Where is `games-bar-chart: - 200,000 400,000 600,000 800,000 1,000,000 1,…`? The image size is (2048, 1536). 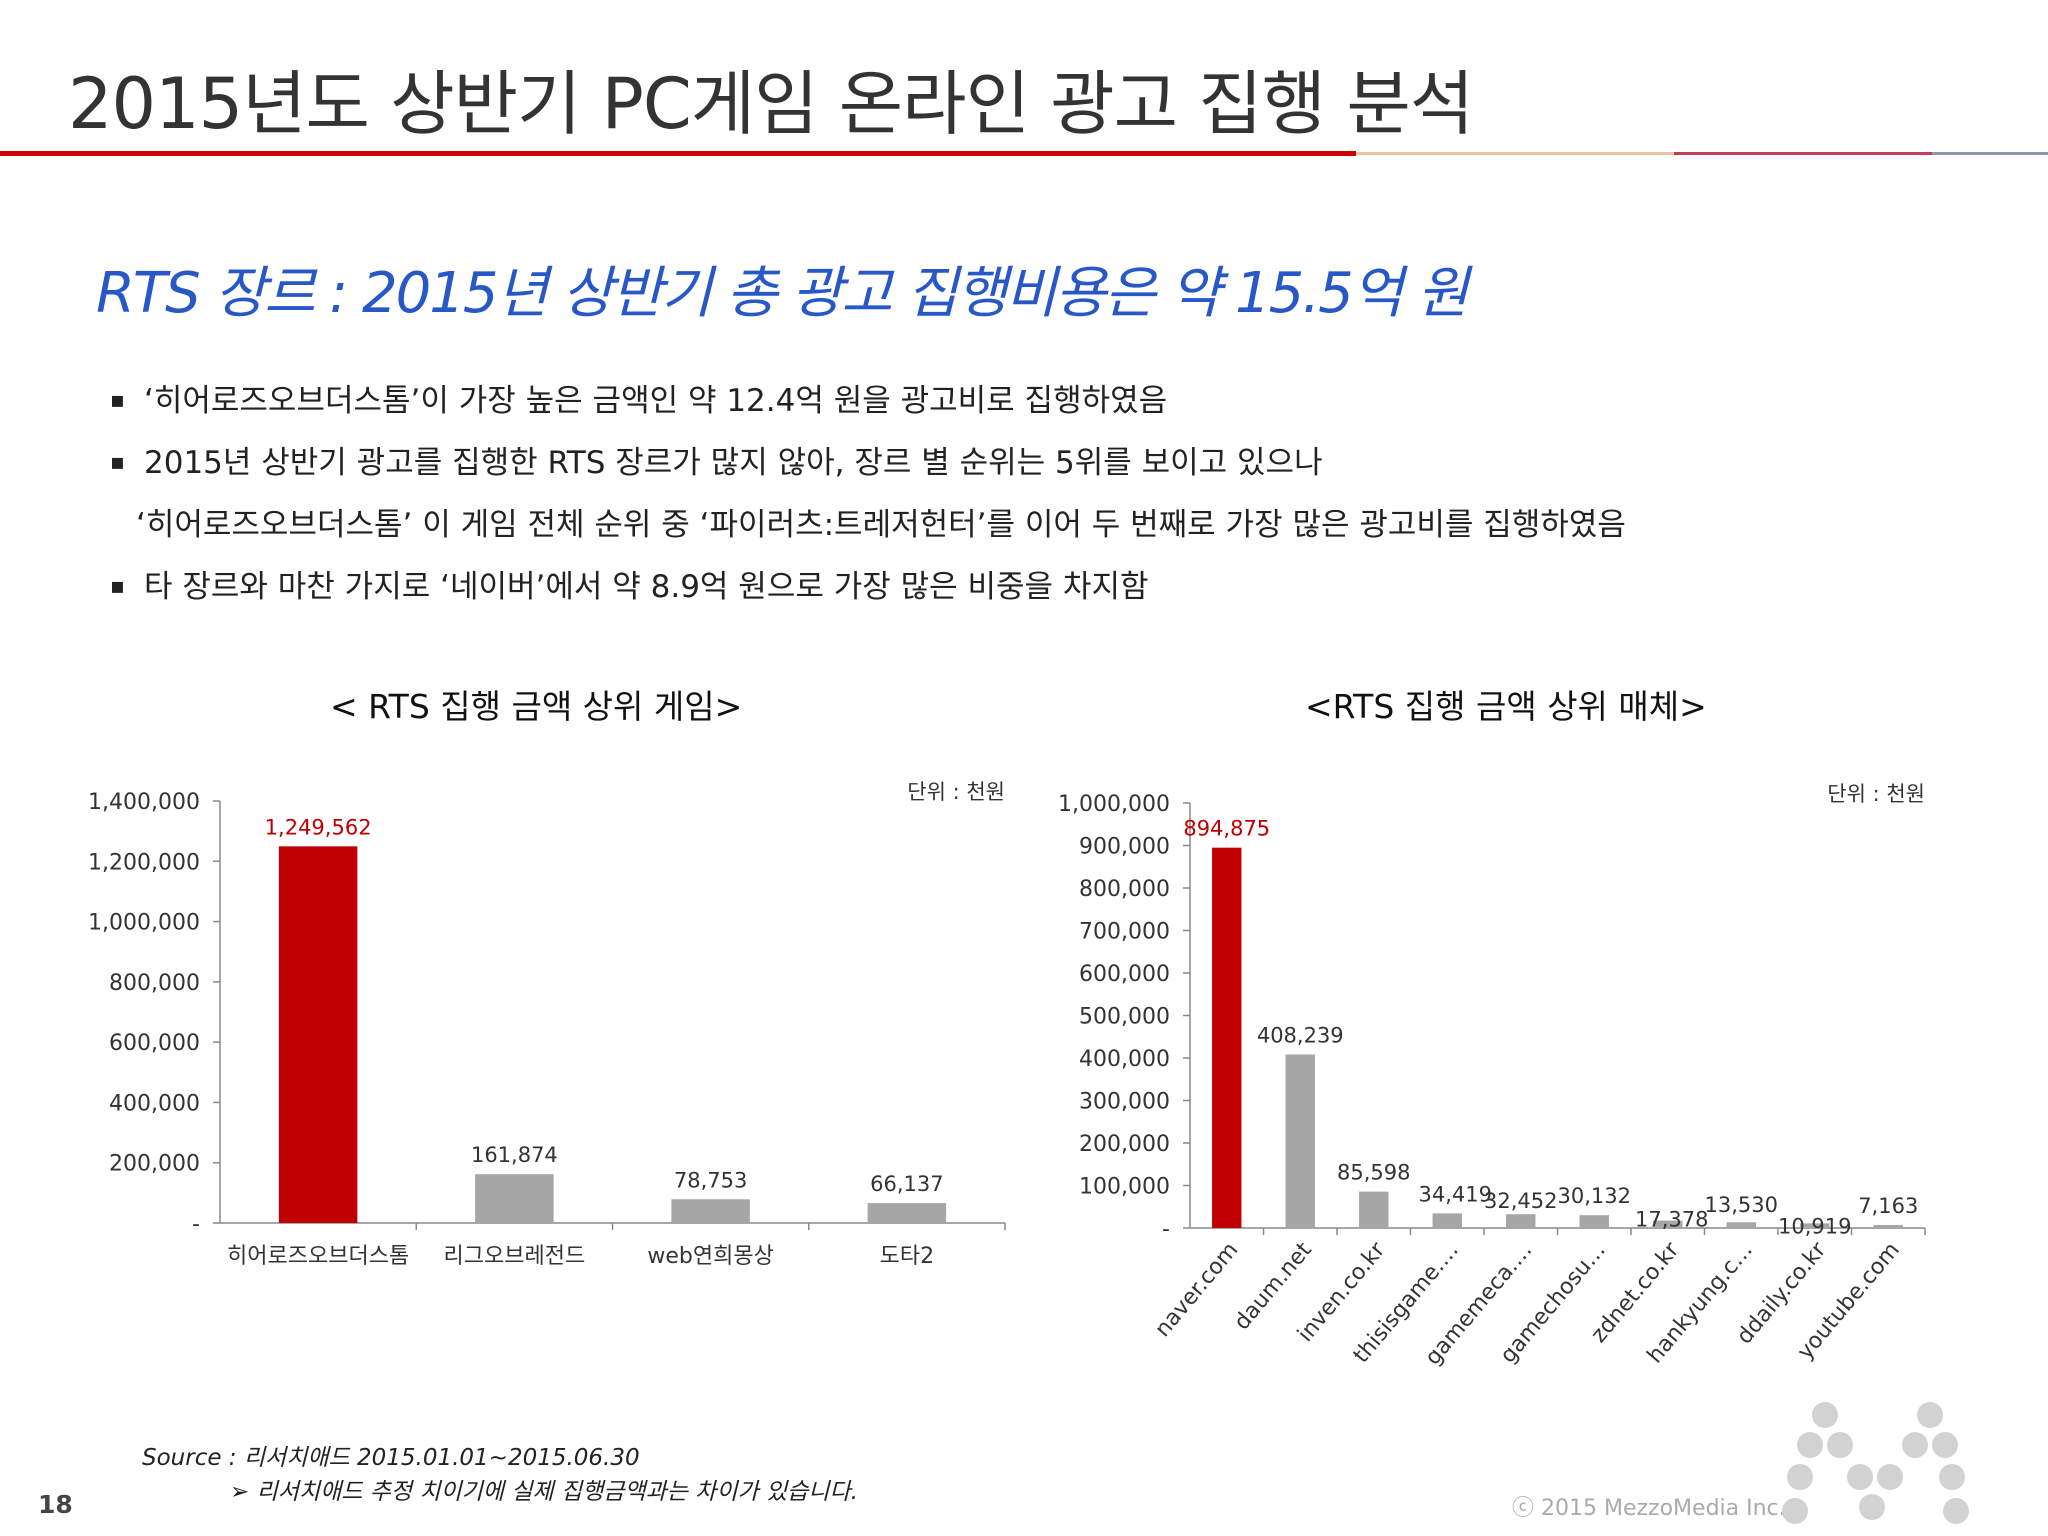
games-bar-chart: - 200,000 400,000 600,000 800,000 1,000,000 1,… is located at coordinates (547, 1024).